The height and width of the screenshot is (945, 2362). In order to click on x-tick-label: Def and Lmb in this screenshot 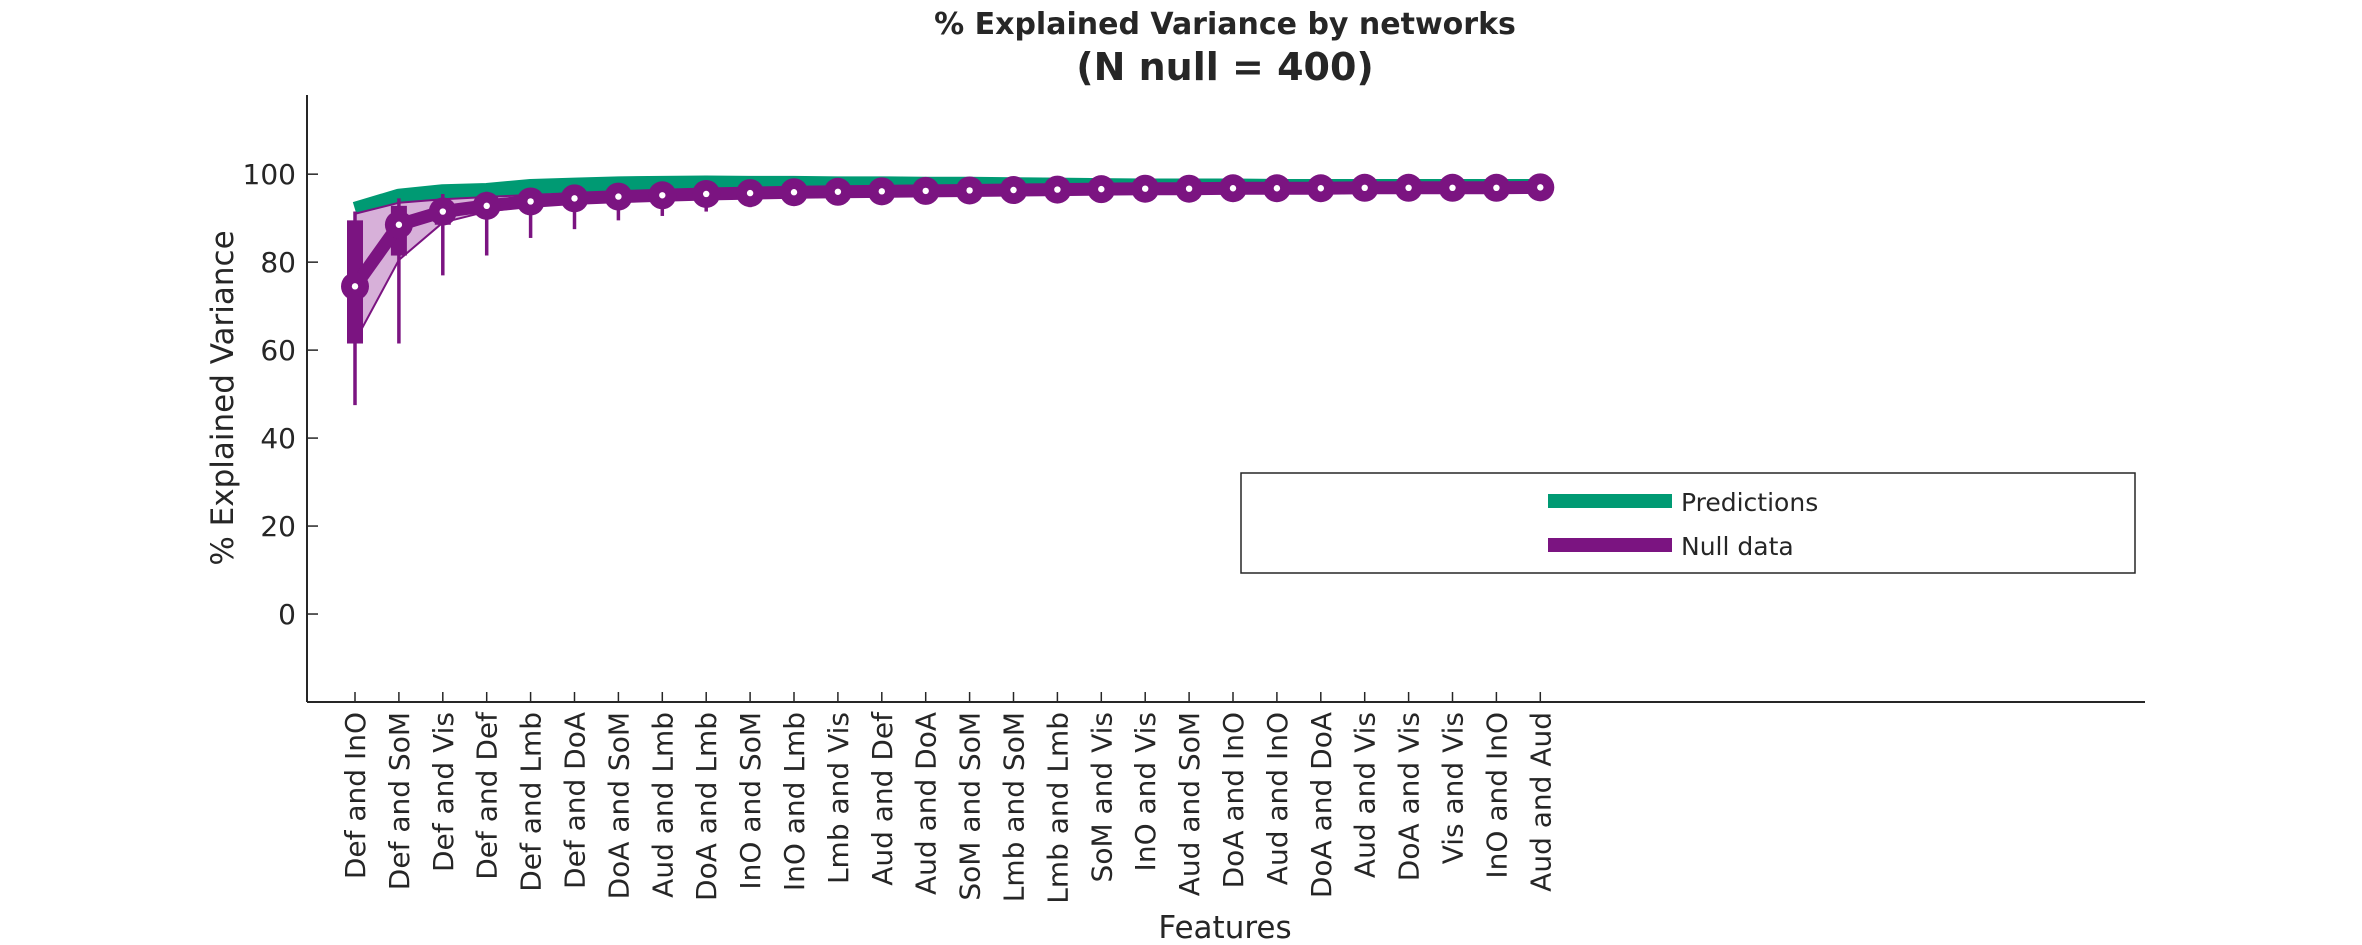, I will do `click(531, 802)`.